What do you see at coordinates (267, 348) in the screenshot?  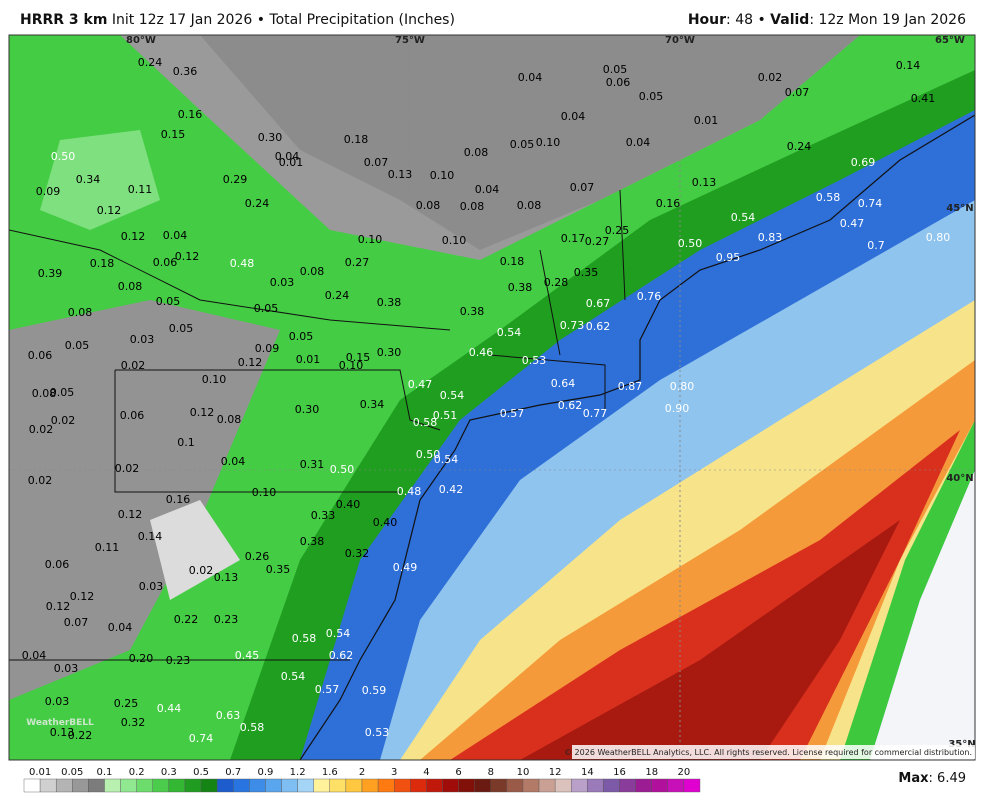 I see `point-label: 0.09` at bounding box center [267, 348].